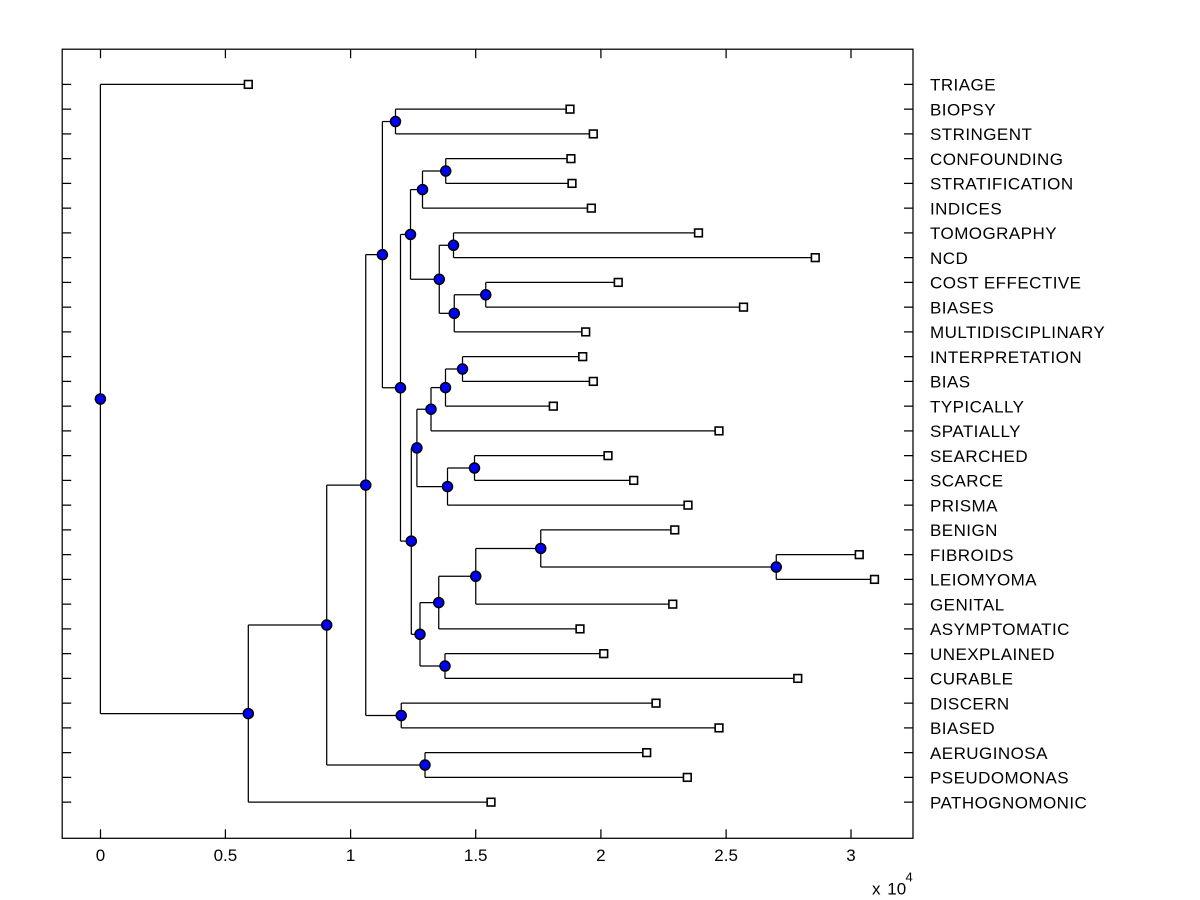 The image size is (1200, 900). Describe the element at coordinates (1002, 184) in the screenshot. I see `svg-text: STRATIFICATION` at that location.